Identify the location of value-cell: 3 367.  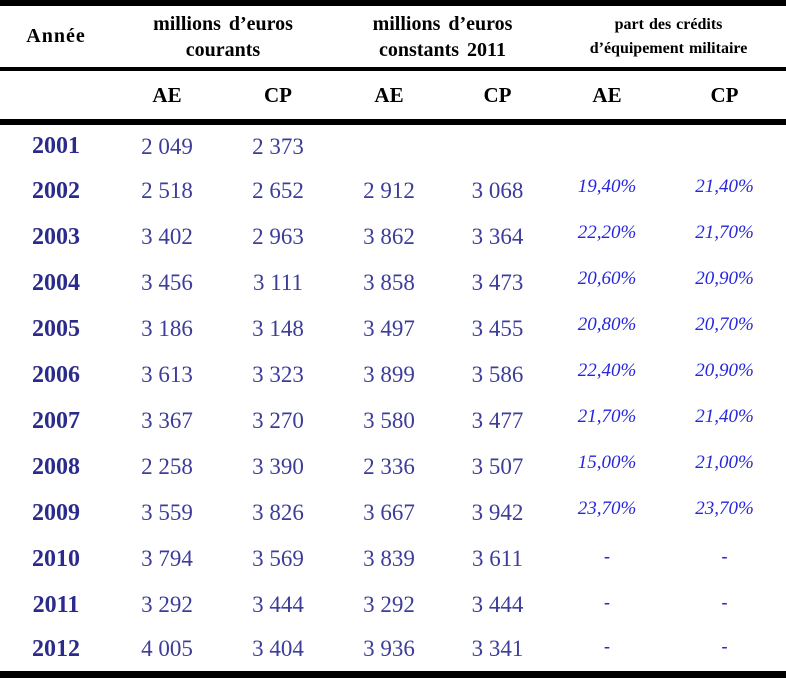
(167, 420).